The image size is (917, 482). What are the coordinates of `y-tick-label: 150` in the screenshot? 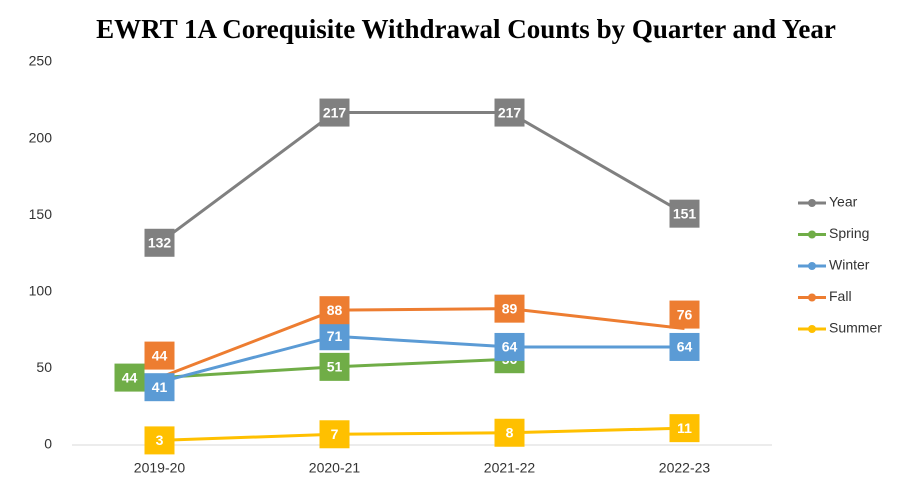 It's located at (41, 214).